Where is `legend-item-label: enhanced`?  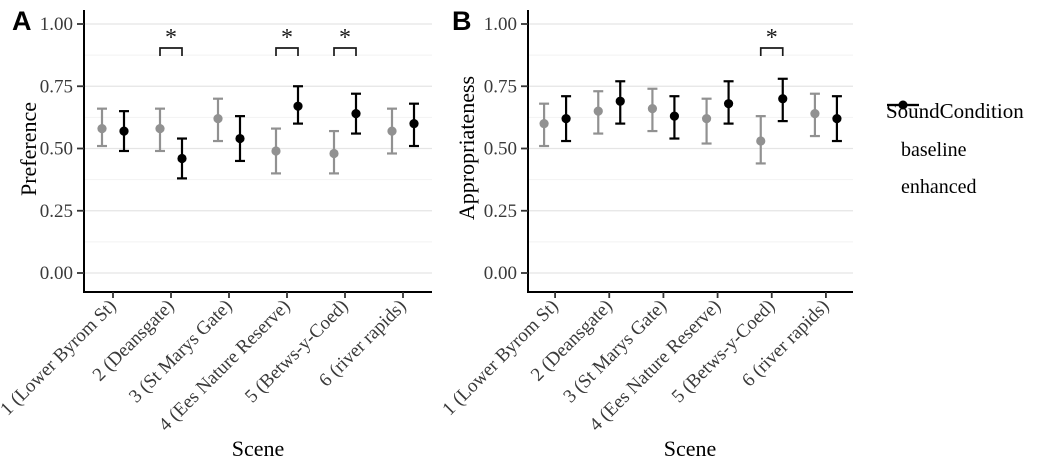
legend-item-label: enhanced is located at coordinates (939, 186).